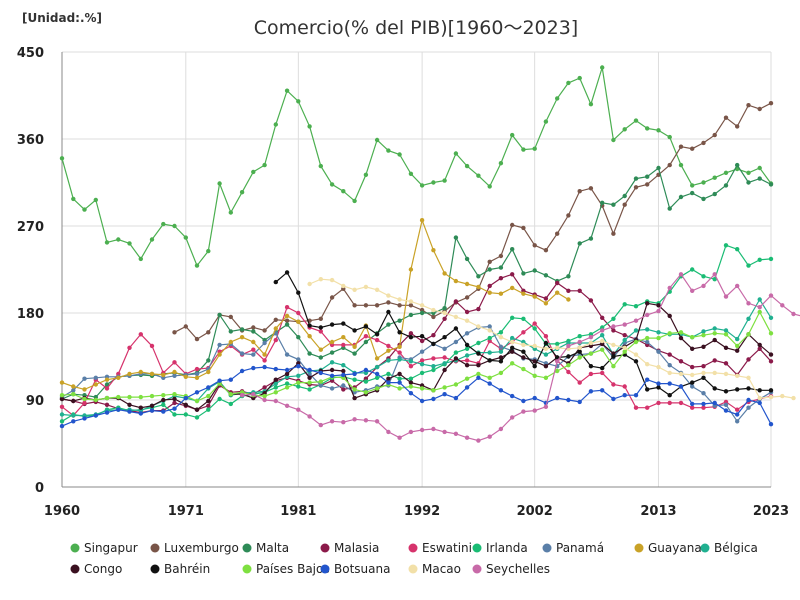 The height and width of the screenshot is (600, 800). What do you see at coordinates (500, 548) in the screenshot?
I see `legend-item: Irlanda` at bounding box center [500, 548].